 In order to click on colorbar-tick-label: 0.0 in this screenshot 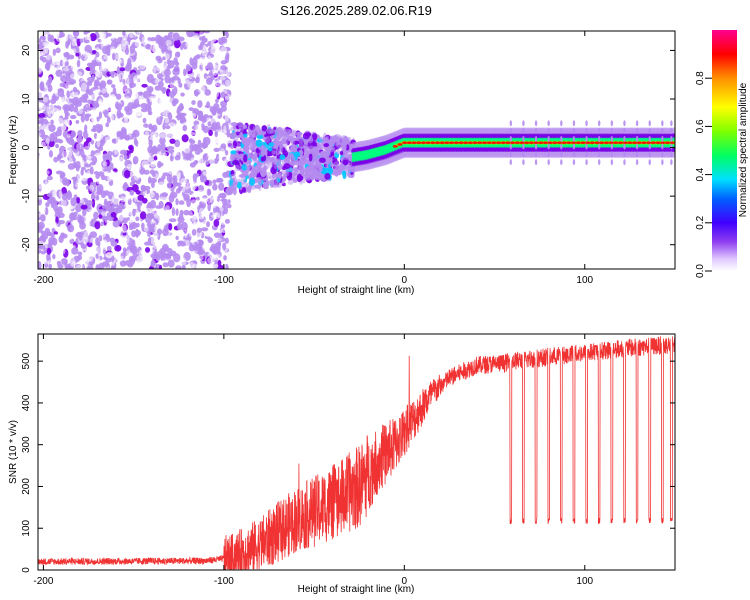, I will do `click(700, 271)`.